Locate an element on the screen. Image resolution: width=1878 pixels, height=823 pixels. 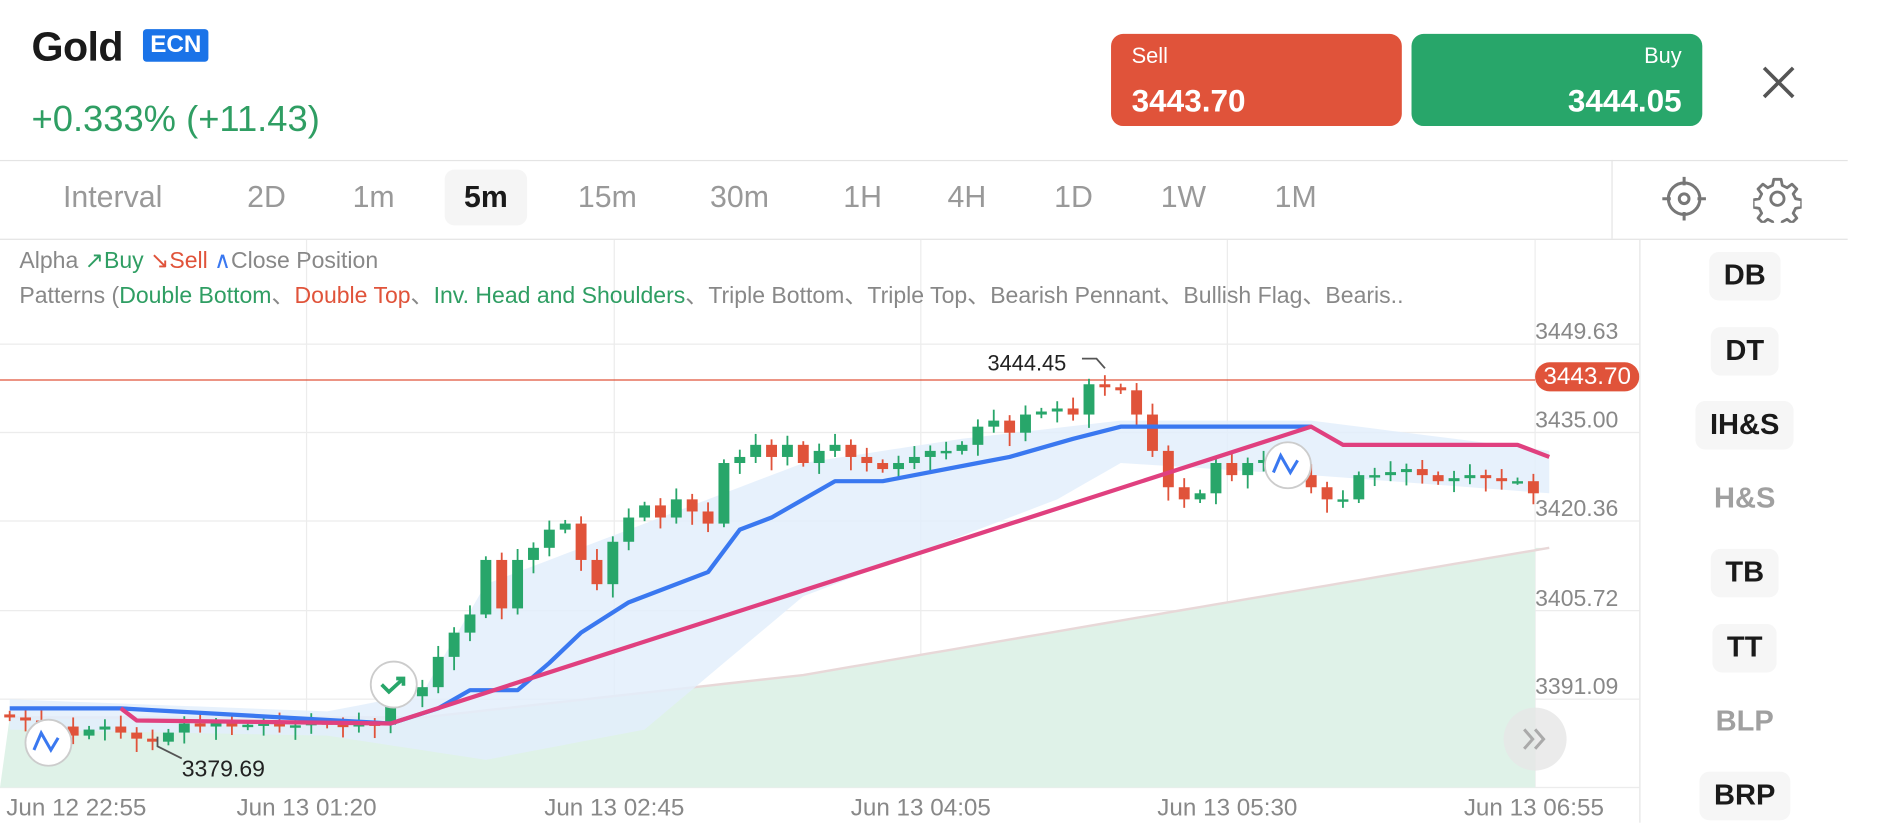
sell-button: Sell 3443.70 is located at coordinates (1256, 80).